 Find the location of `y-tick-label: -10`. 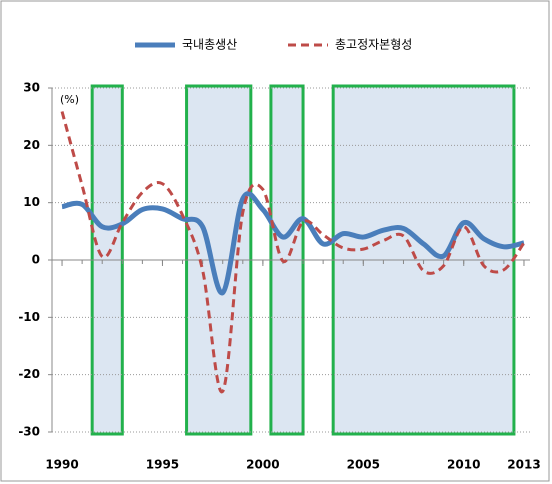

y-tick-label: -10 is located at coordinates (29, 317).